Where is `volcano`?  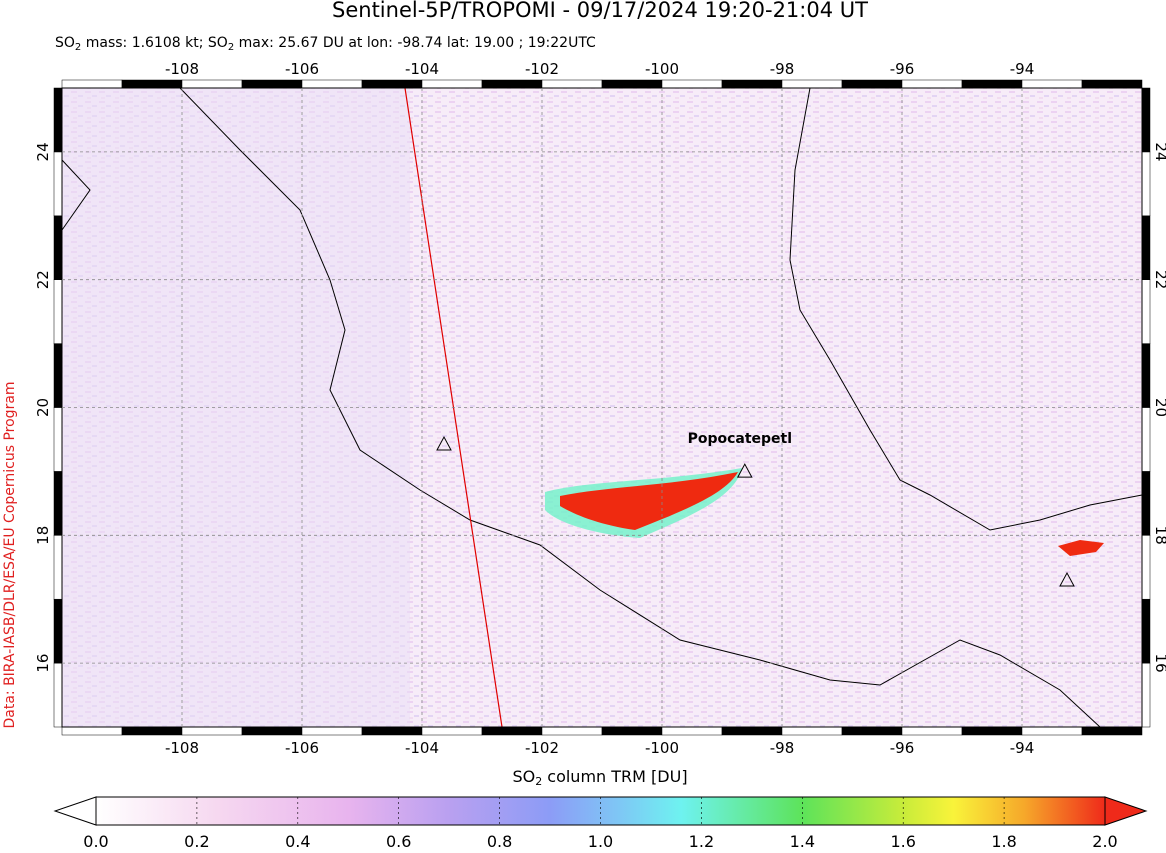
volcano is located at coordinates (755, 511).